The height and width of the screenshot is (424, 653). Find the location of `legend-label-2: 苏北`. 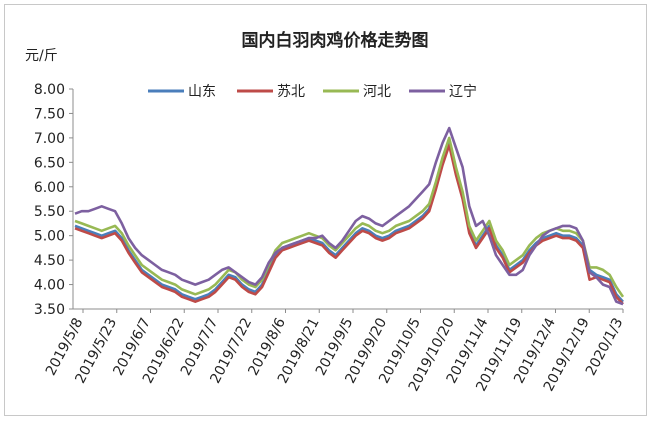

legend-label-2: 苏北 is located at coordinates (291, 92).